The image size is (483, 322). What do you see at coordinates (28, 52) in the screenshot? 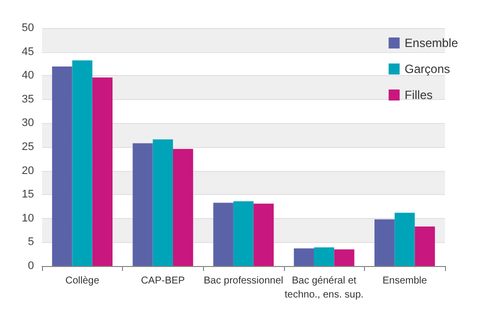
I see `y-tick-label: 45` at bounding box center [28, 52].